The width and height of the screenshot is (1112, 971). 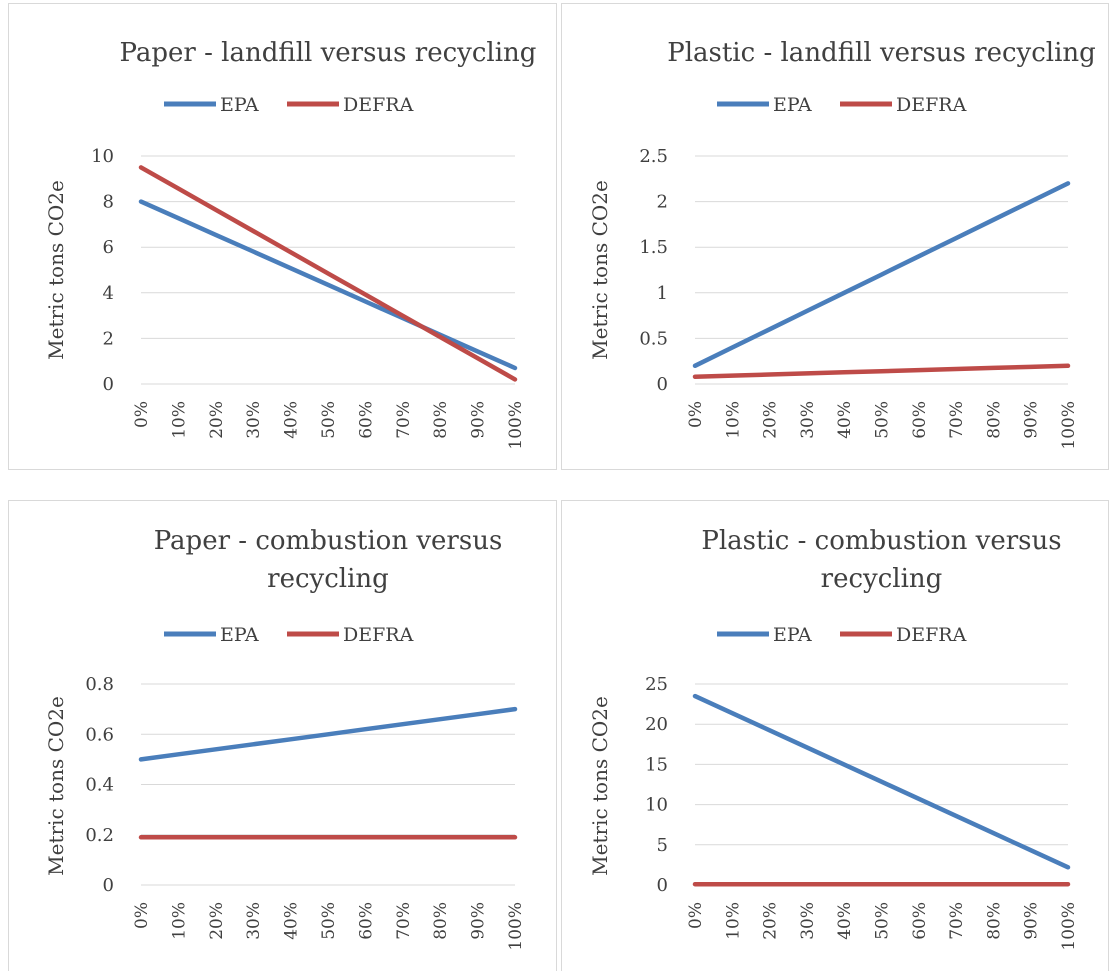 I want to click on y-tick-label: 20, so click(x=656, y=724).